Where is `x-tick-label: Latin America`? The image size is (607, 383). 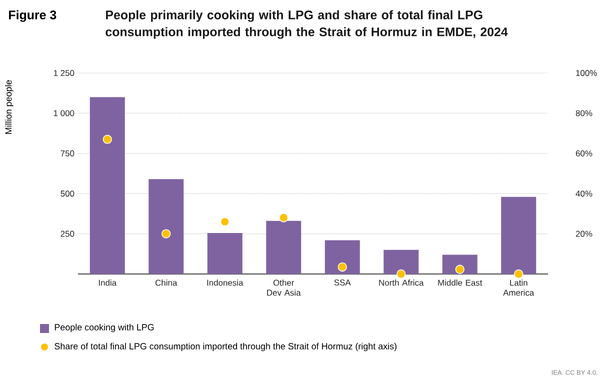
x-tick-label: Latin America is located at coordinates (518, 288).